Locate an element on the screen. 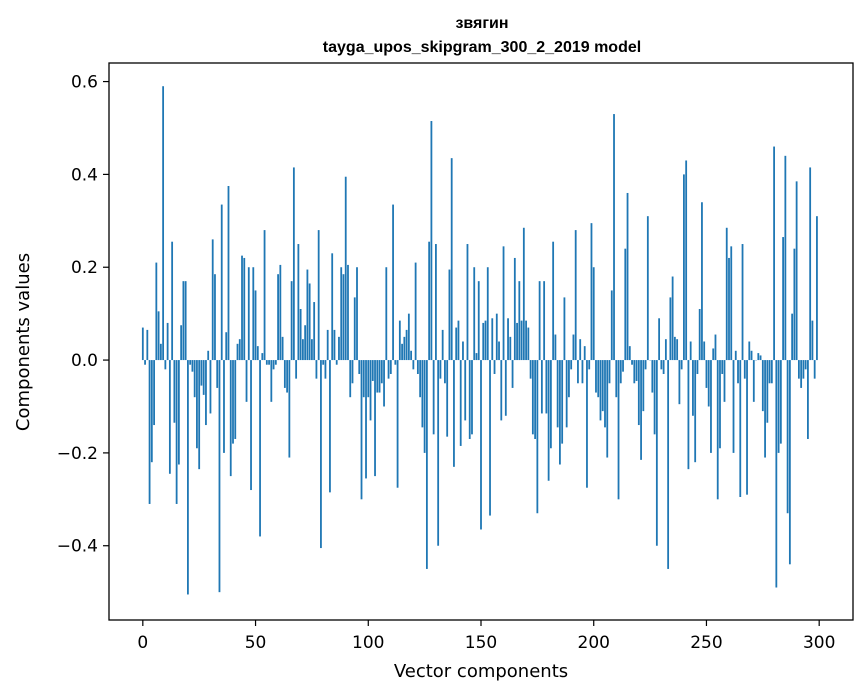  x-tick-label: 300 is located at coordinates (819, 643).